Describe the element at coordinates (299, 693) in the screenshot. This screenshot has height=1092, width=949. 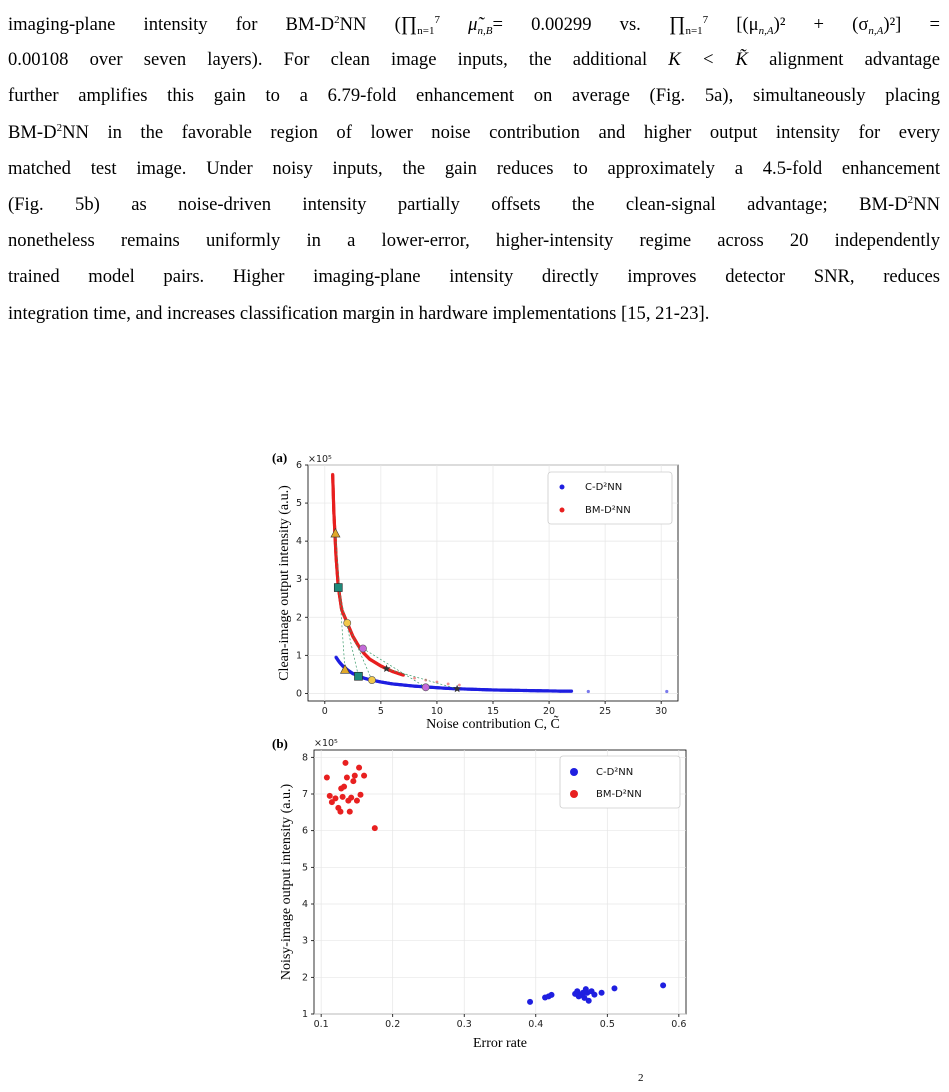
I see `panel-a-ytick-label: 0` at that location.